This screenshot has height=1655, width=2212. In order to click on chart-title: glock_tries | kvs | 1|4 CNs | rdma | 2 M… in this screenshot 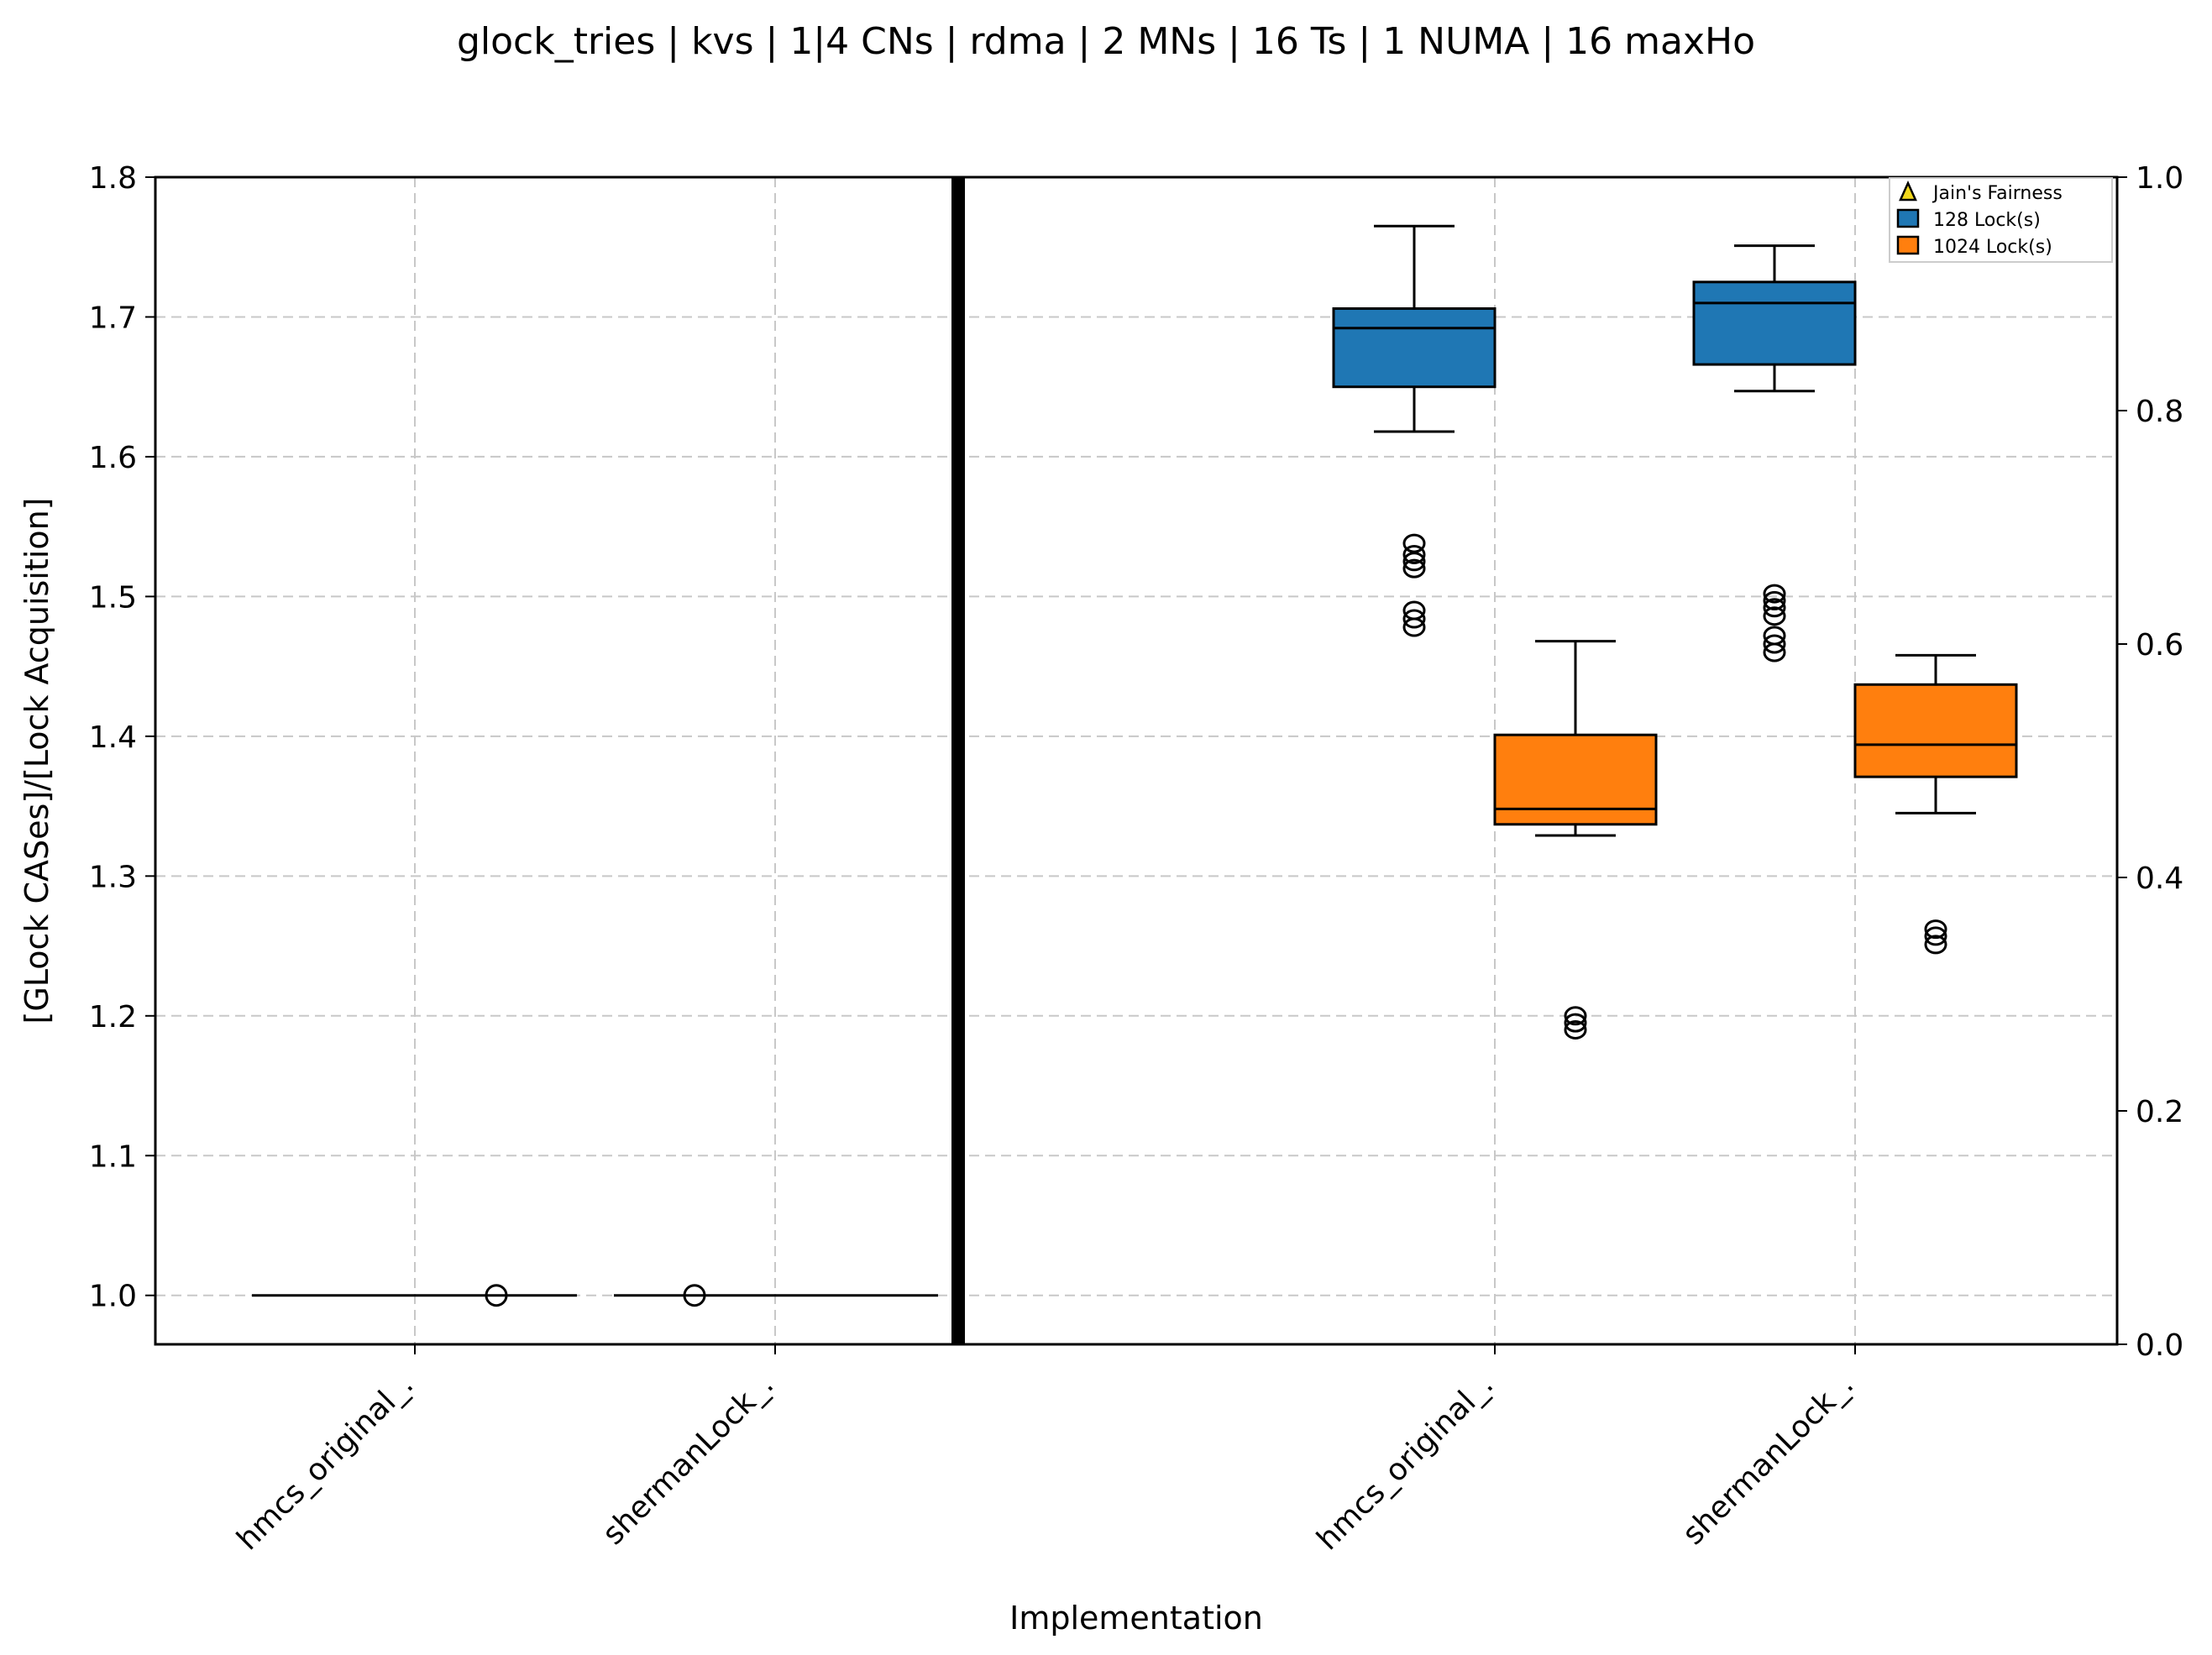, I will do `click(1106, 41)`.